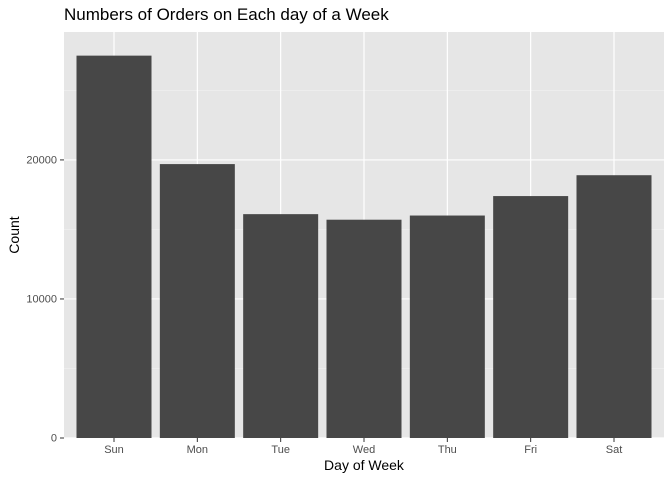  Describe the element at coordinates (14, 234) in the screenshot. I see `y-axis-title: Count` at that location.